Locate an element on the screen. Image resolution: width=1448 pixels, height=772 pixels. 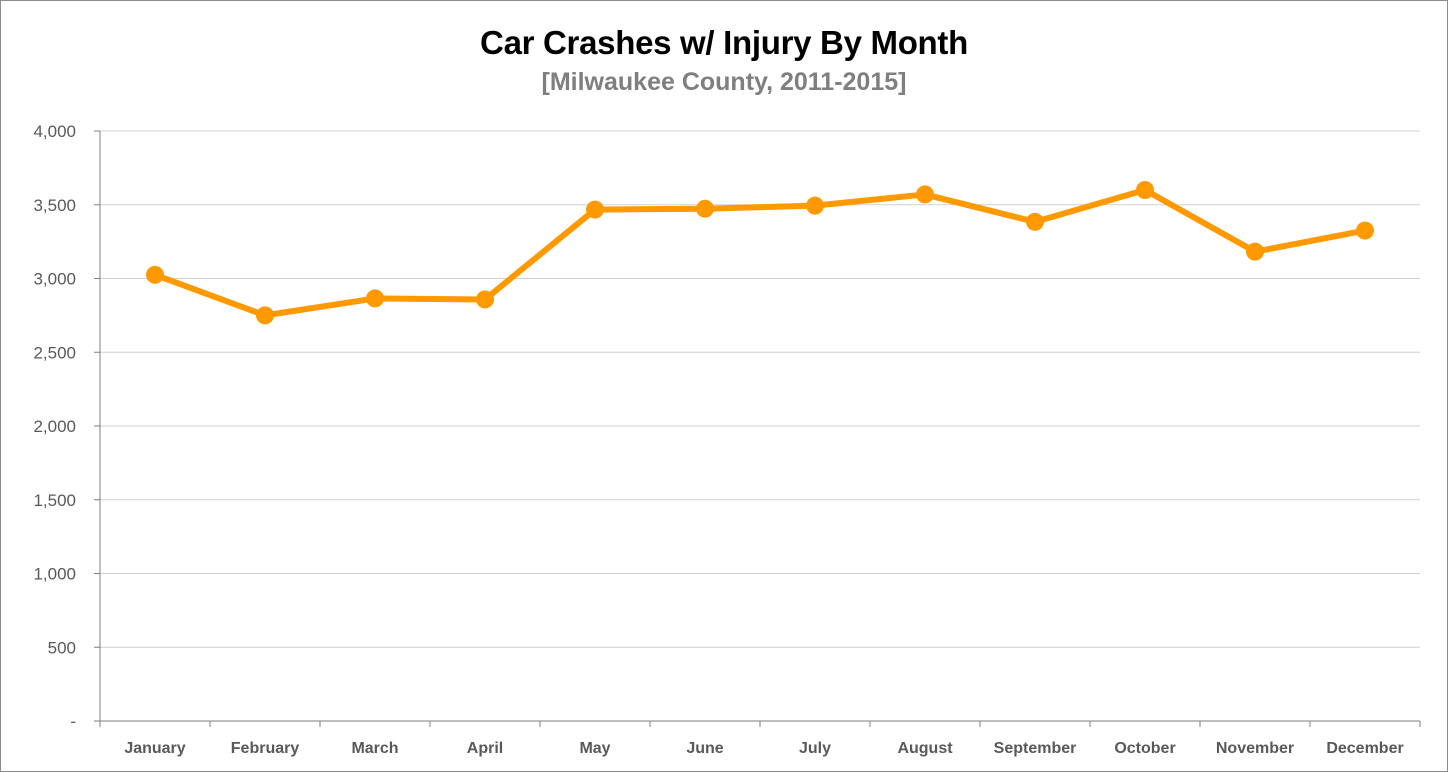
x-tick-label: November is located at coordinates (1255, 748).